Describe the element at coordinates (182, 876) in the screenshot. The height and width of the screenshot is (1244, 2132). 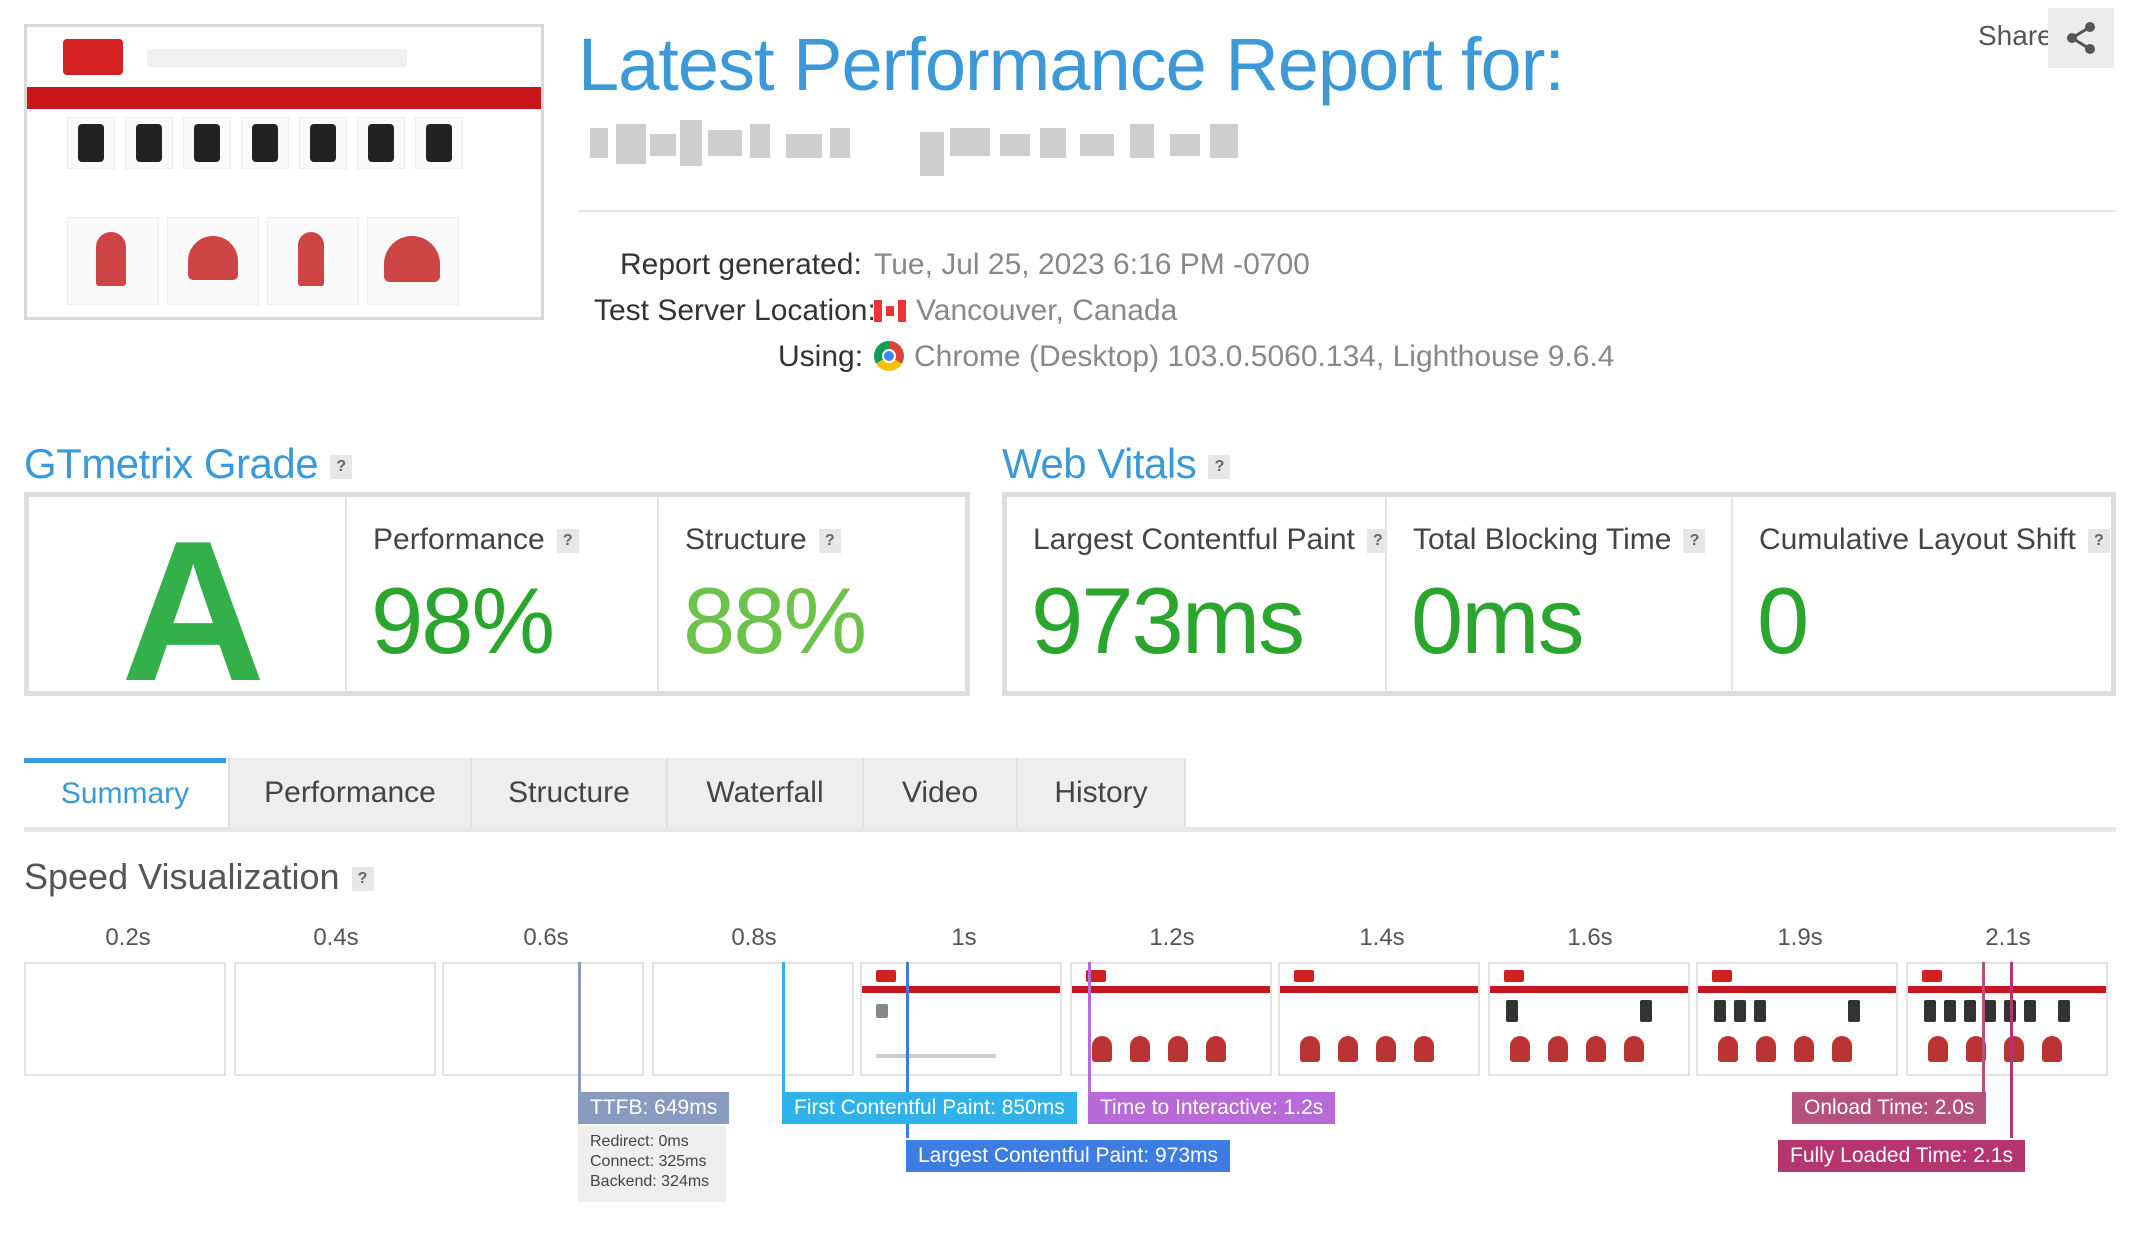
I see `speed-visualization-title: Speed Visualization` at that location.